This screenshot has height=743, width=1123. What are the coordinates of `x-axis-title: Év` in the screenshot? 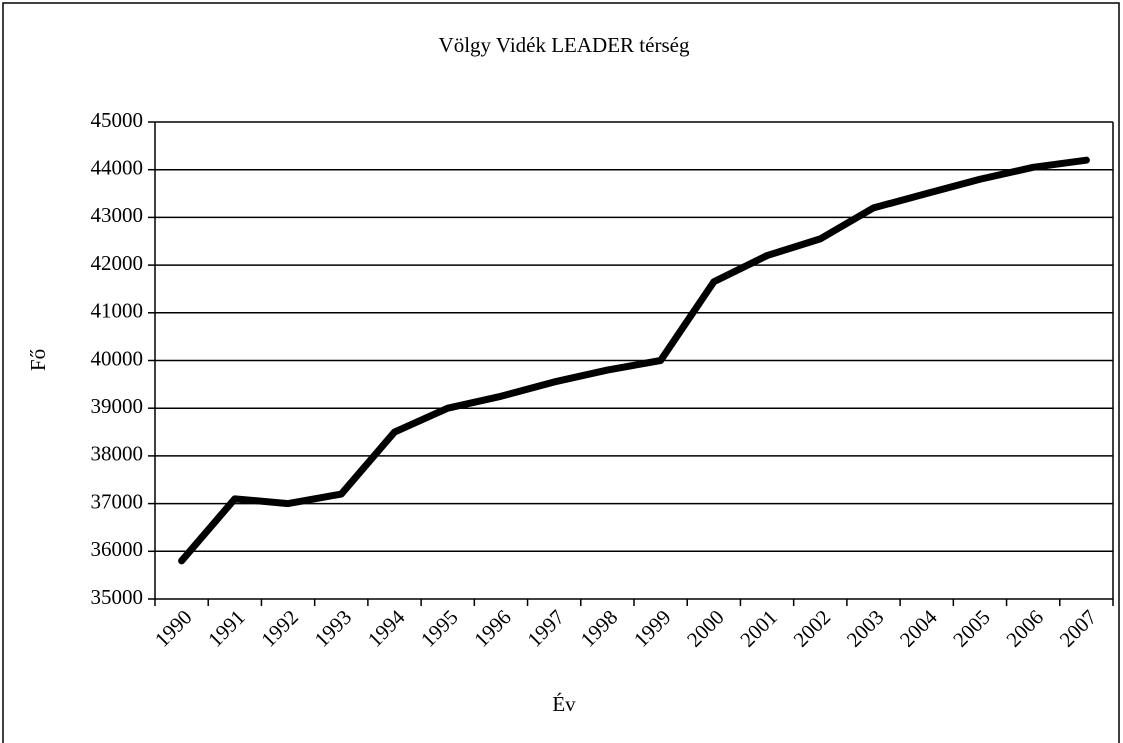 It's located at (564, 704).